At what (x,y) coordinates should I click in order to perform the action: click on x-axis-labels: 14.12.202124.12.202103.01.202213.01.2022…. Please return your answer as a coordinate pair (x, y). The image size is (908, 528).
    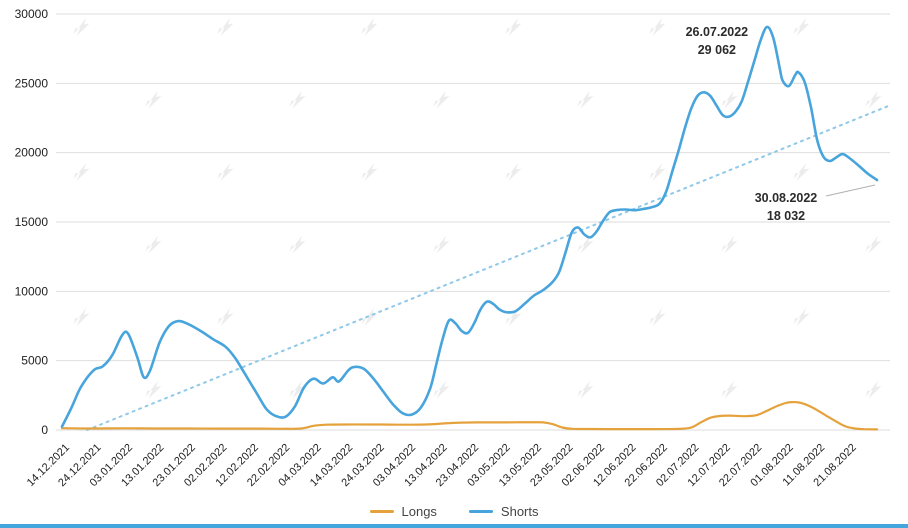
    Looking at the image, I should click on (442, 465).